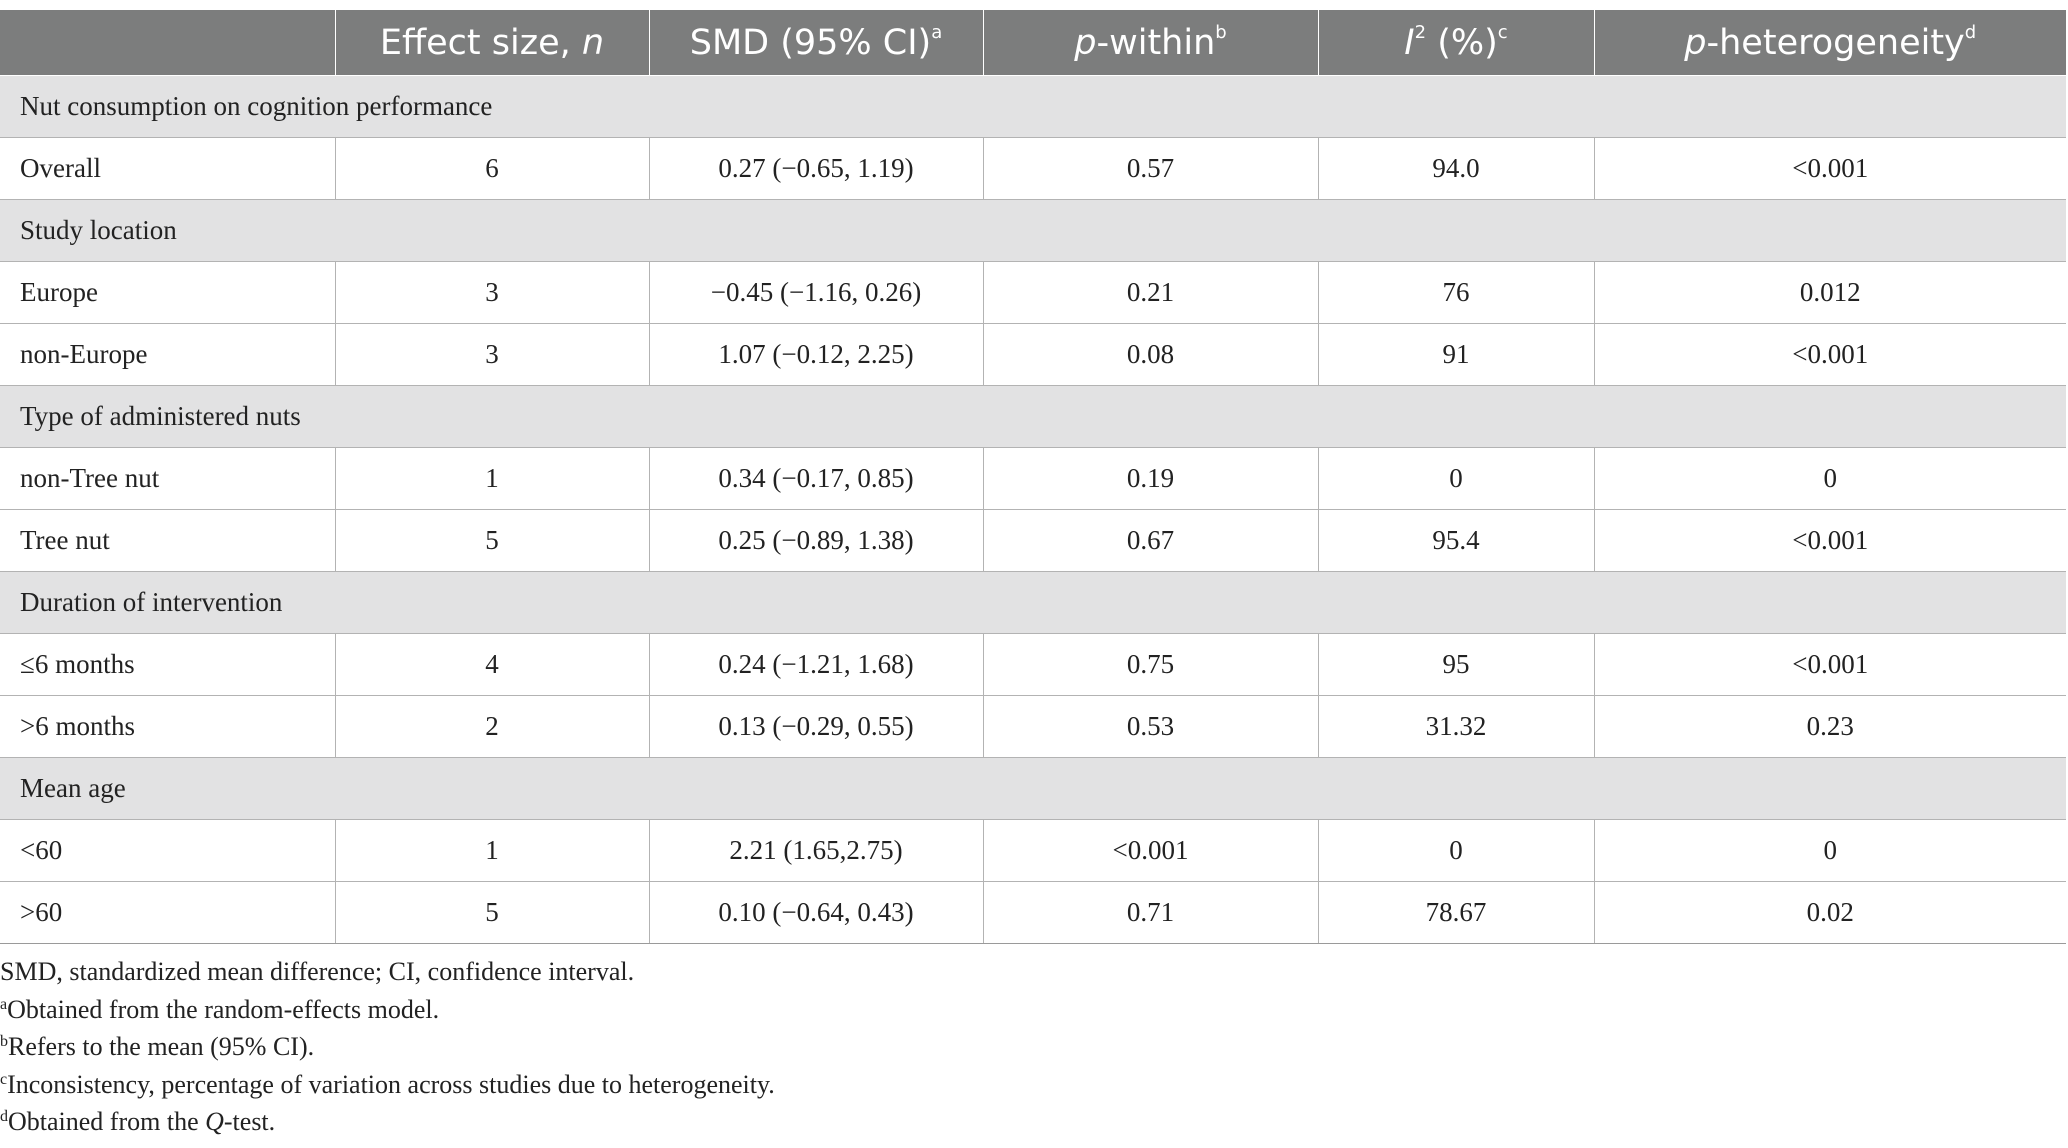 The width and height of the screenshot is (2068, 1148). What do you see at coordinates (1456, 540) in the screenshot?
I see `i-squared-cell: 95.4` at bounding box center [1456, 540].